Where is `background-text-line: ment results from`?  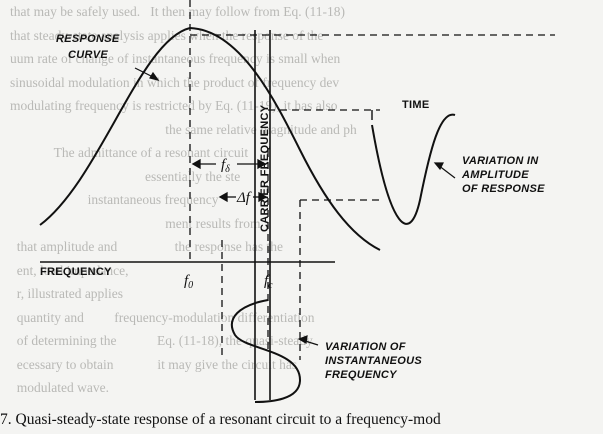 background-text-line: ment results from is located at coordinates (135, 223).